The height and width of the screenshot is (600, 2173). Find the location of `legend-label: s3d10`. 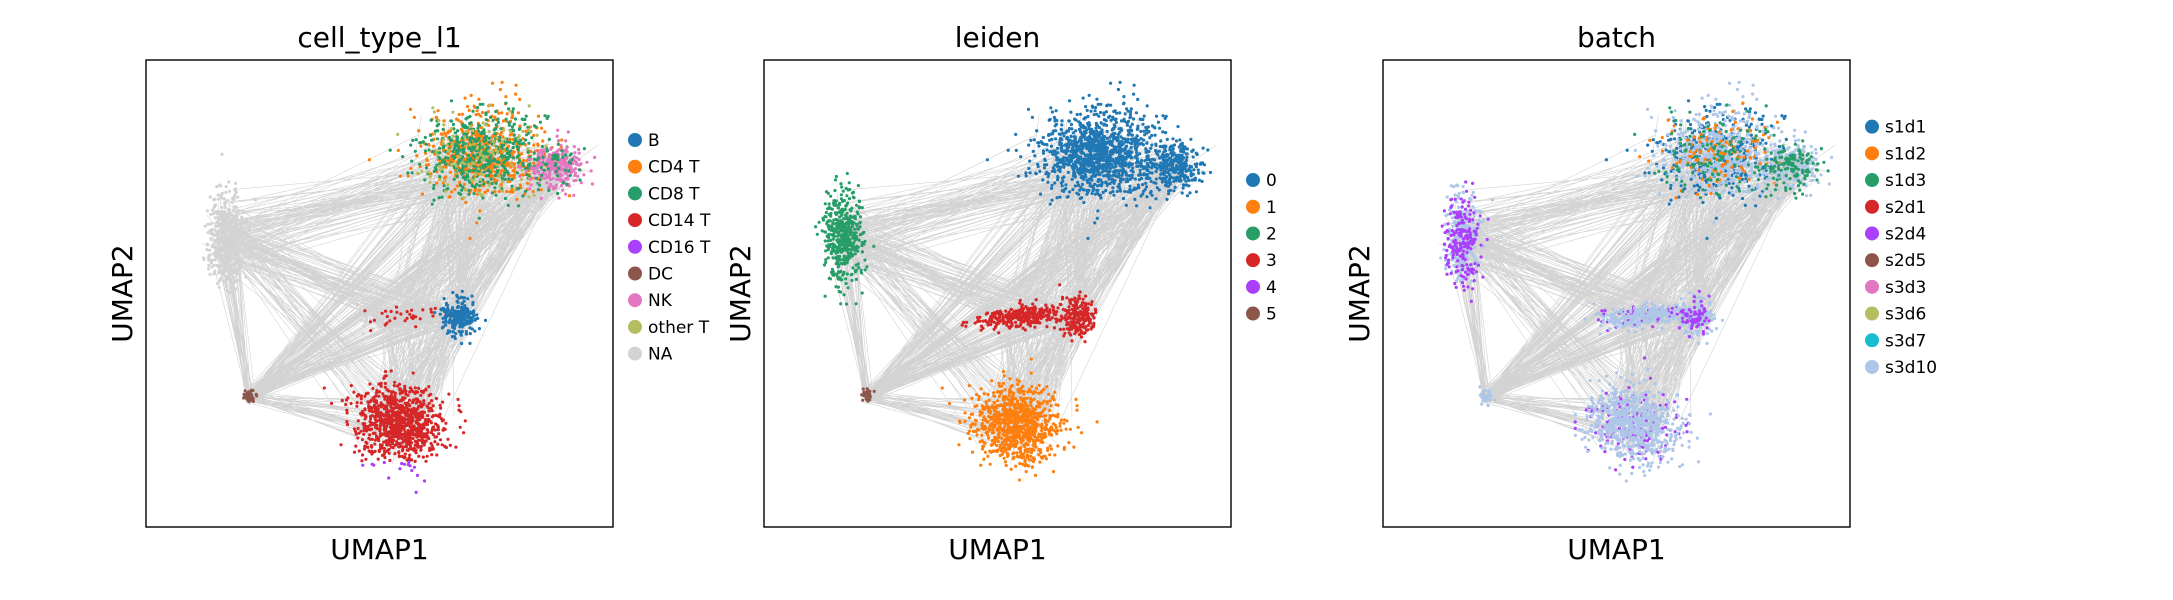

legend-label: s3d10 is located at coordinates (1911, 368).